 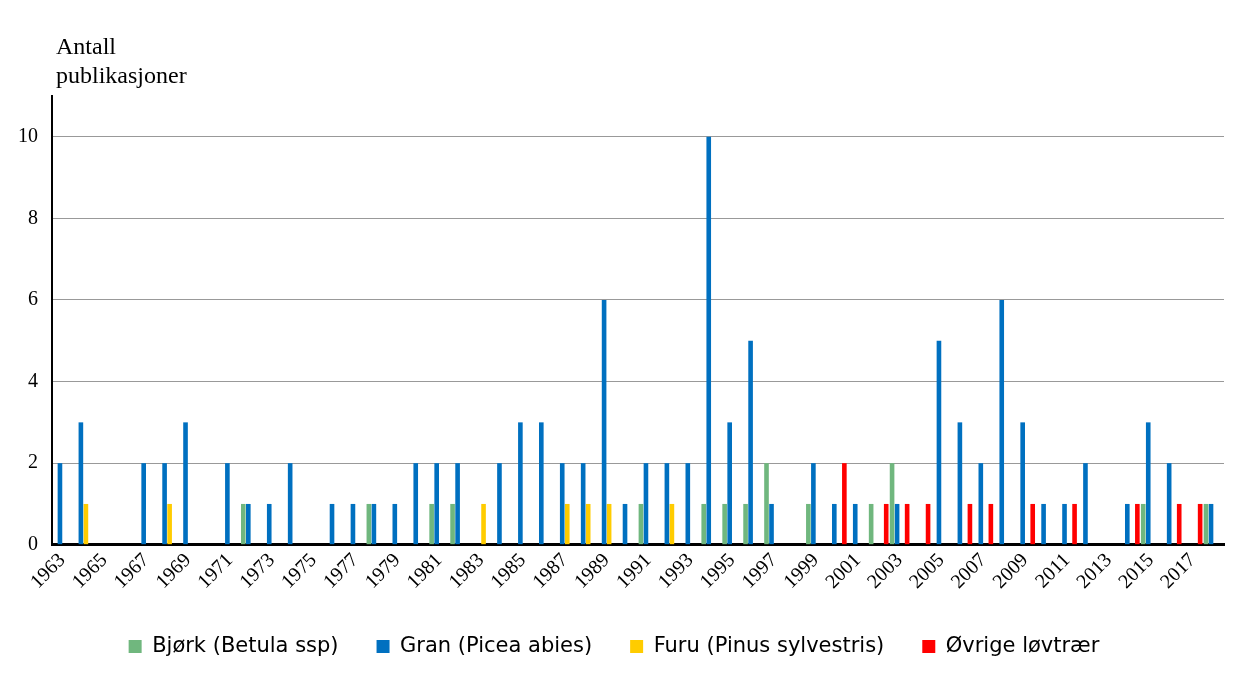 What do you see at coordinates (675, 570) in the screenshot?
I see `x-tick-label: 1993` at bounding box center [675, 570].